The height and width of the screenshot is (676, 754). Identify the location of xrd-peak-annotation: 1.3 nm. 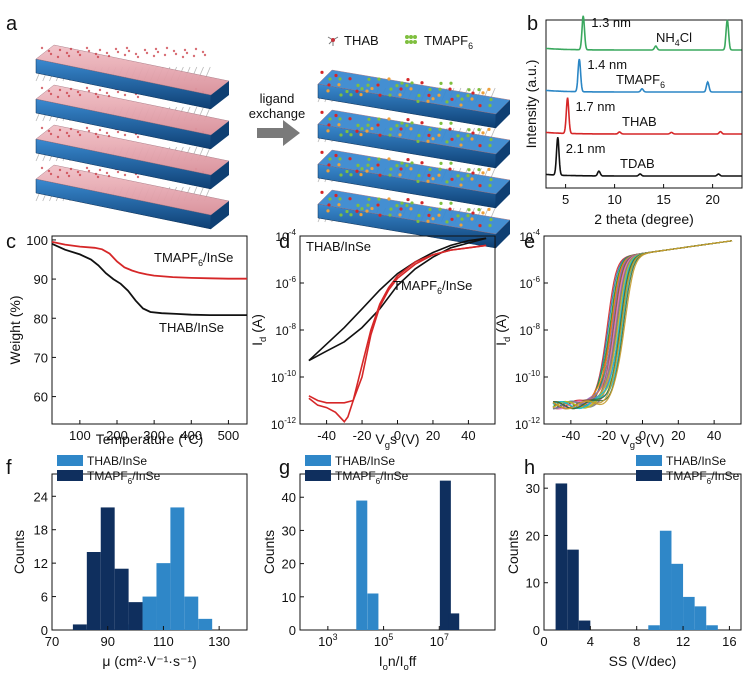
(611, 22).